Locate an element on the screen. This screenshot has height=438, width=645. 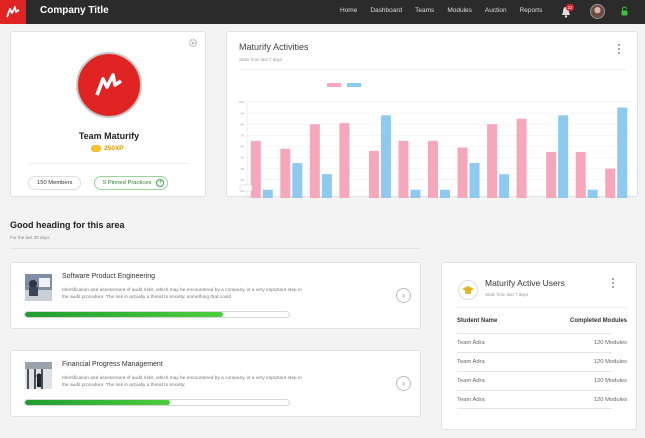
graduation-cap-icon is located at coordinates (468, 290).